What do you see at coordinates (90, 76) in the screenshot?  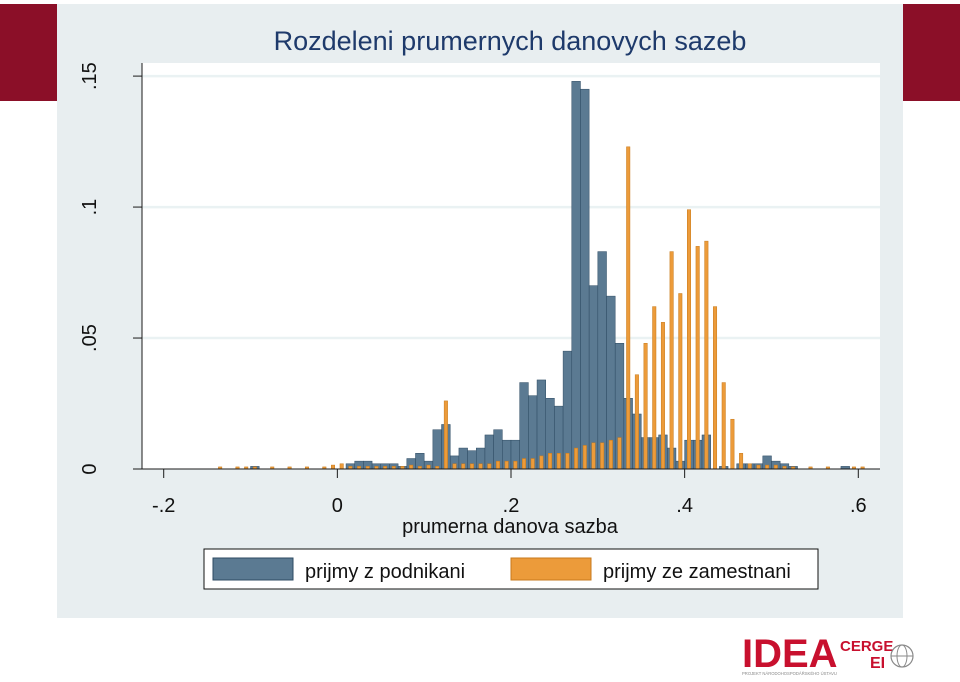 I see `y-tick-label-3: .15` at bounding box center [90, 76].